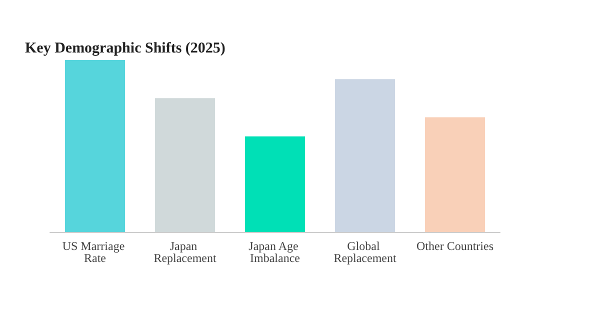 The image size is (600, 320). I want to click on chart-title: Key Demographic Shifts (2025), so click(125, 48).